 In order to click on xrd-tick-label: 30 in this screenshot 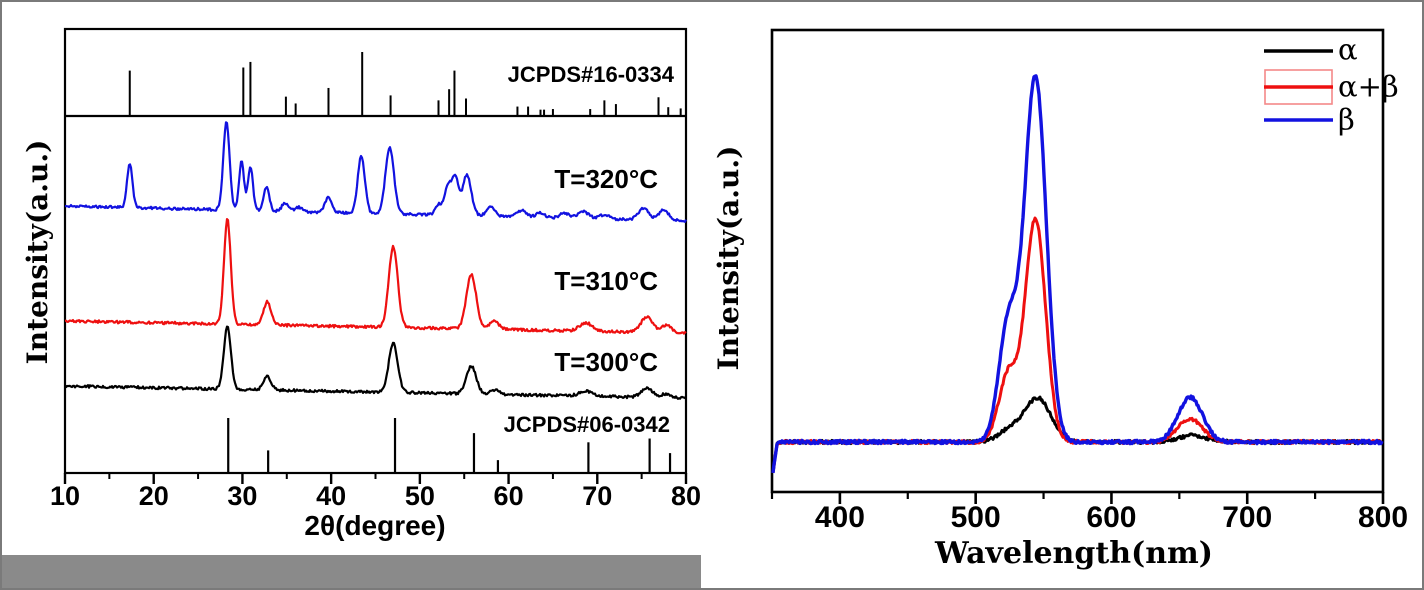, I will do `click(242, 496)`.